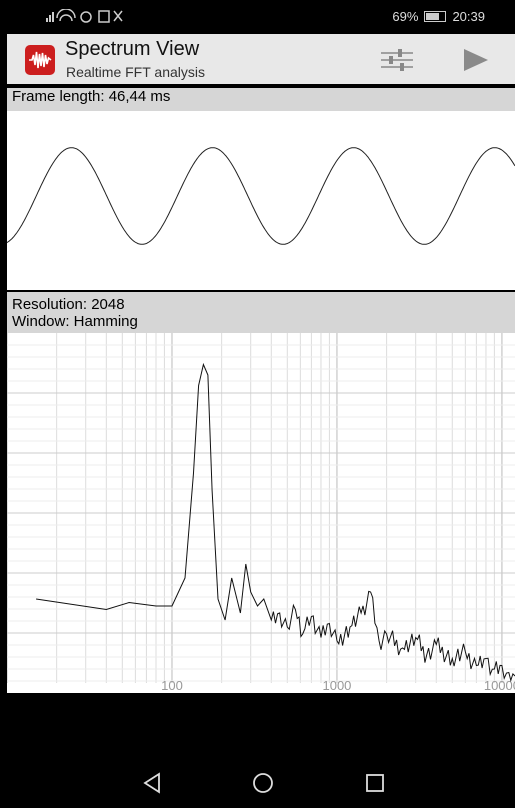  Describe the element at coordinates (172, 685) in the screenshot. I see `x-tick-label: 100` at that location.